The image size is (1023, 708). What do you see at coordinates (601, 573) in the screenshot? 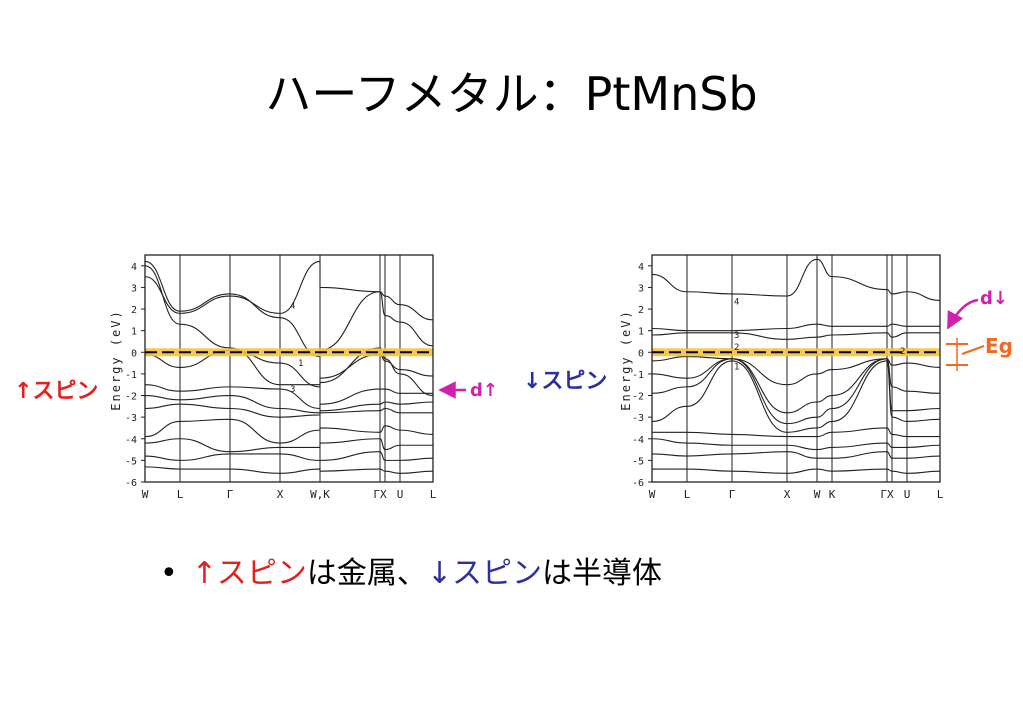
I see `bullet-text-semiconductor: は半導体` at bounding box center [601, 573].